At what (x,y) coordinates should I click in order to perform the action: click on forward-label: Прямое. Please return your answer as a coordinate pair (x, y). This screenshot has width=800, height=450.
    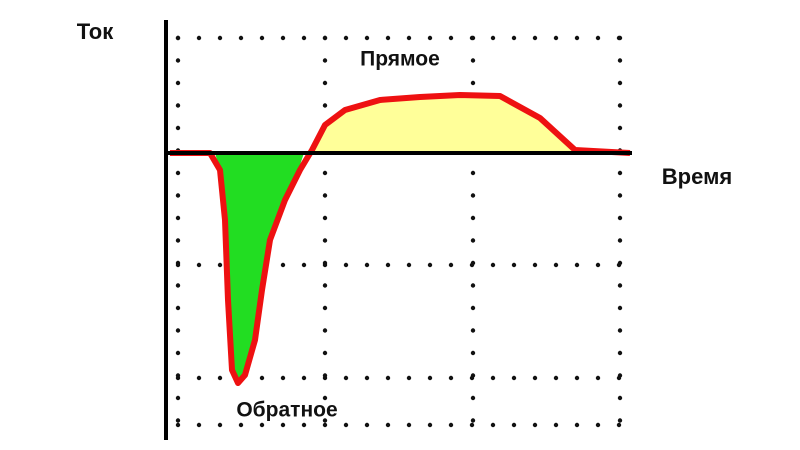
    Looking at the image, I should click on (400, 59).